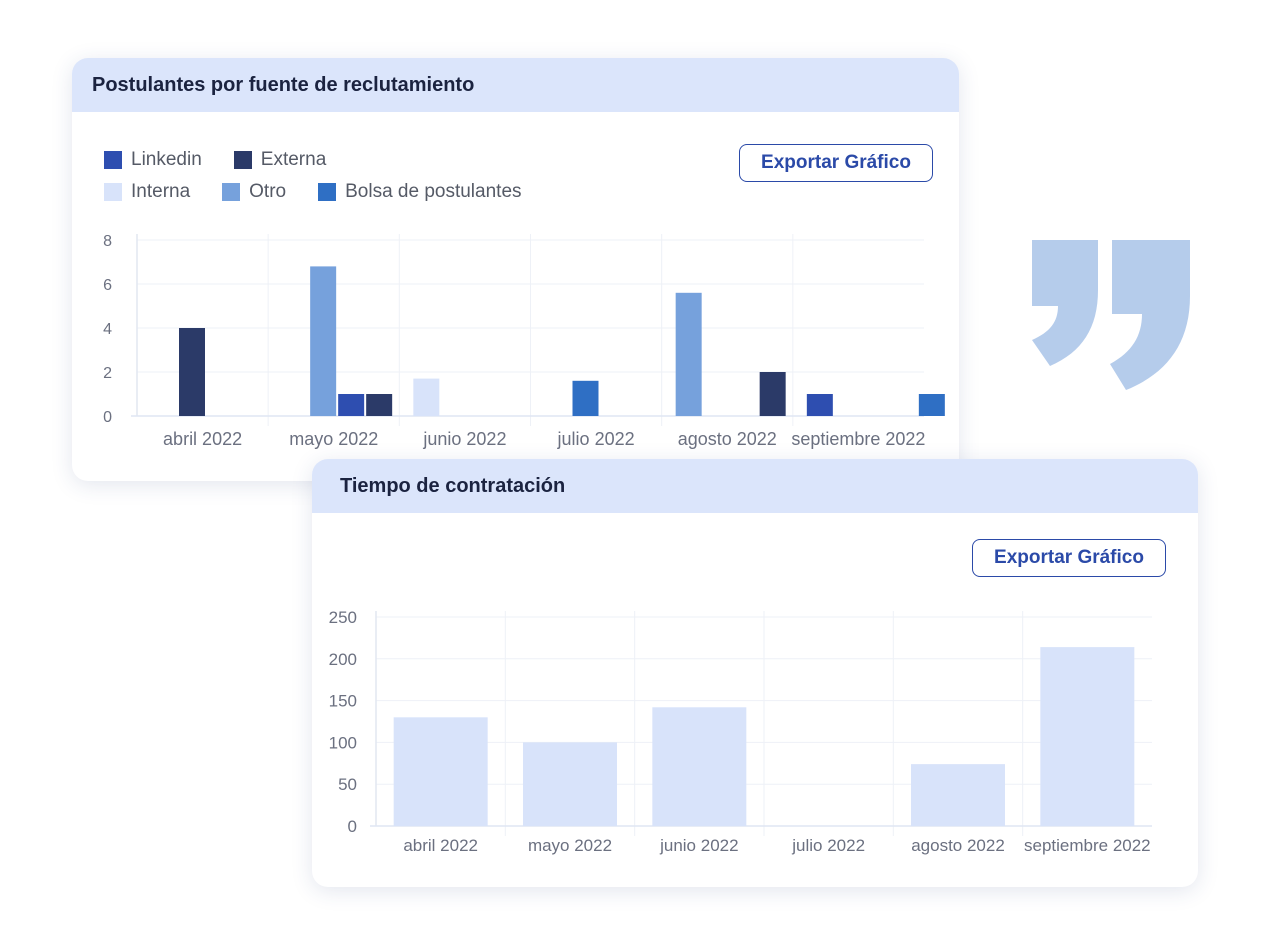 Image resolution: width=1280 pixels, height=950 pixels. Describe the element at coordinates (931, 405) in the screenshot. I see `bar-bolsa-de-postulantes-septiembre-2022` at that location.